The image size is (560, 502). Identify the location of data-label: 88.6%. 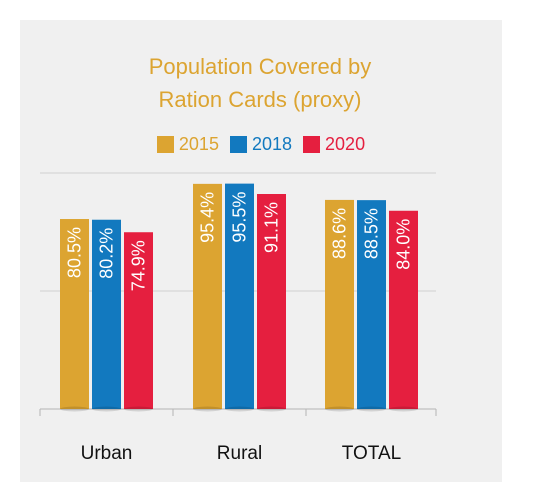
(340, 233).